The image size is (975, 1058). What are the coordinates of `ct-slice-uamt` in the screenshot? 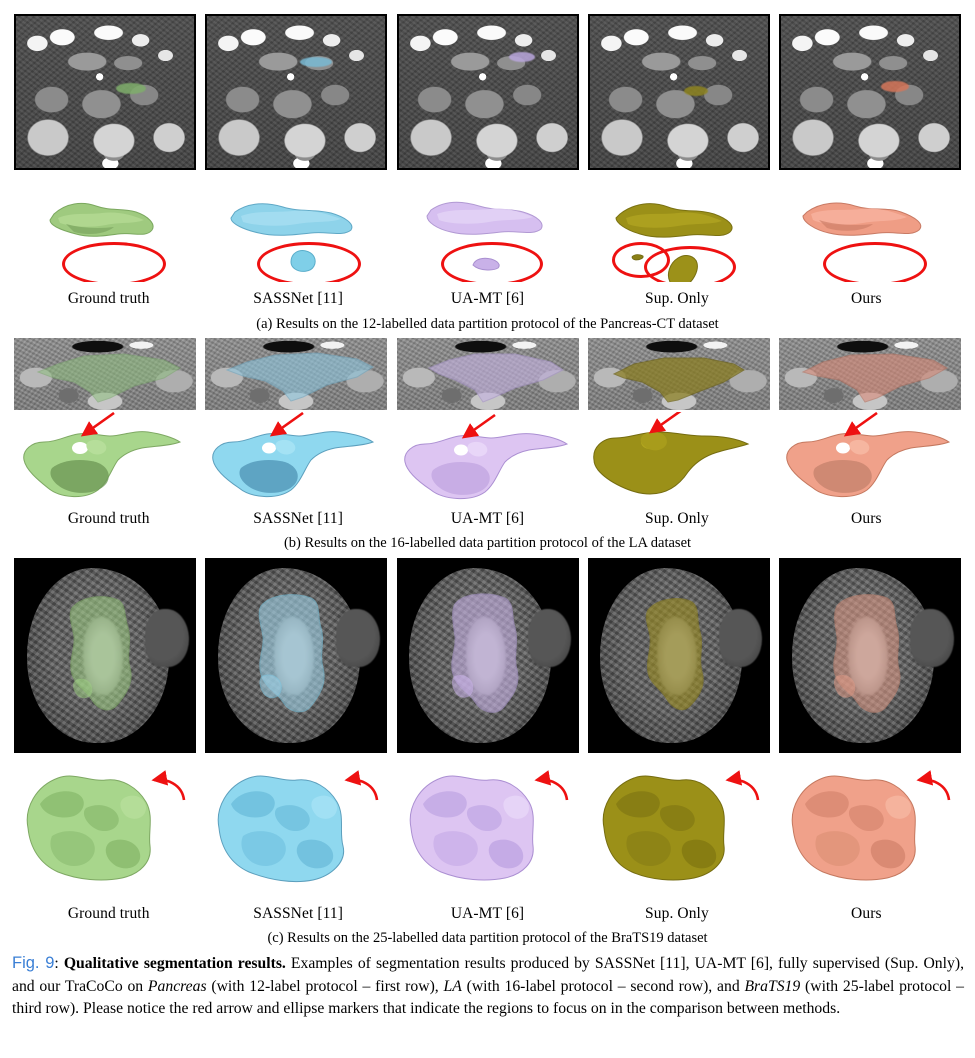 It's located at (487, 92).